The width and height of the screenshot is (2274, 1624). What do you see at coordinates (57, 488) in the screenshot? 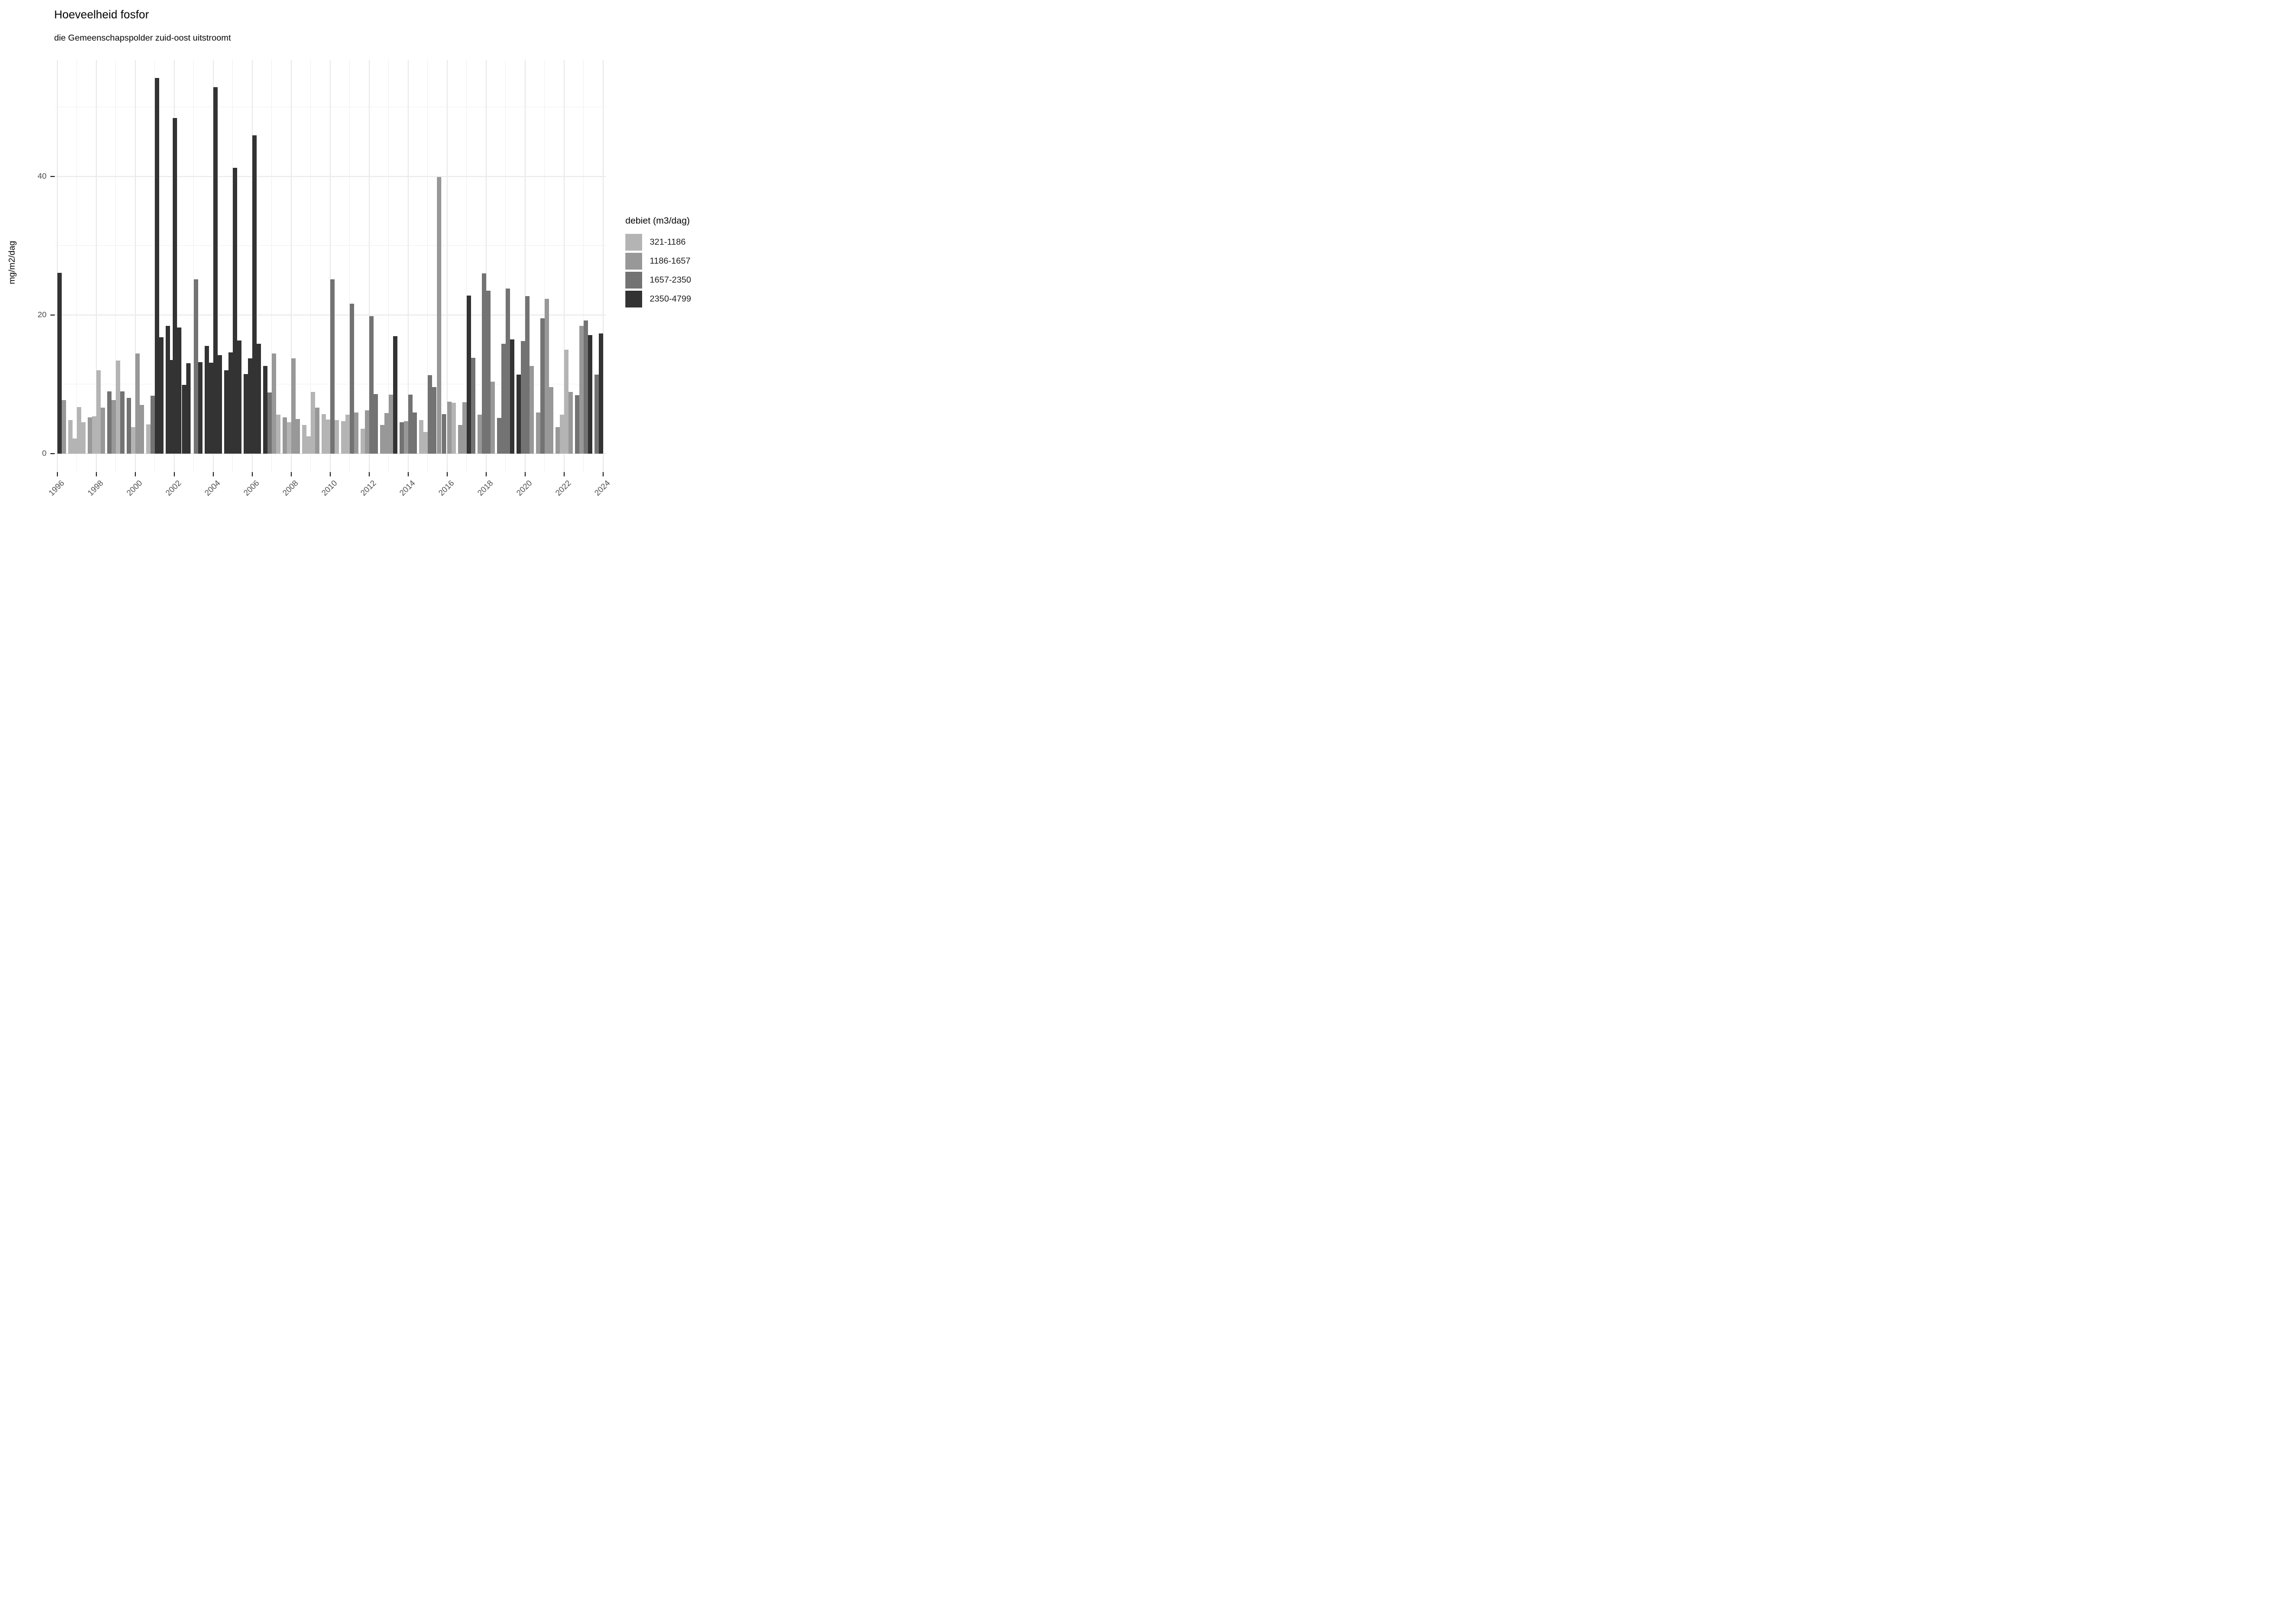
I see `x-tick-label: 1996` at bounding box center [57, 488].